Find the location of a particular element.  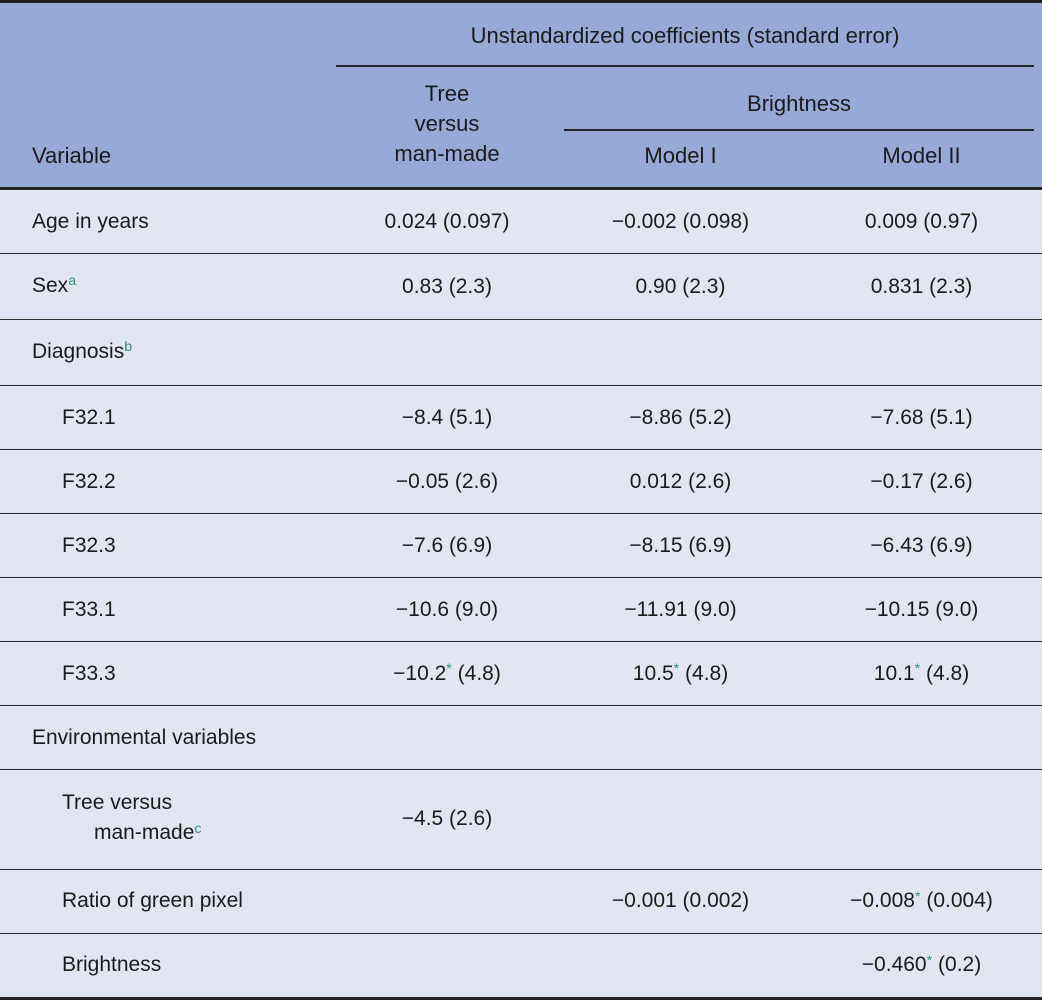

text-segment: (0.004) is located at coordinates (956, 901).